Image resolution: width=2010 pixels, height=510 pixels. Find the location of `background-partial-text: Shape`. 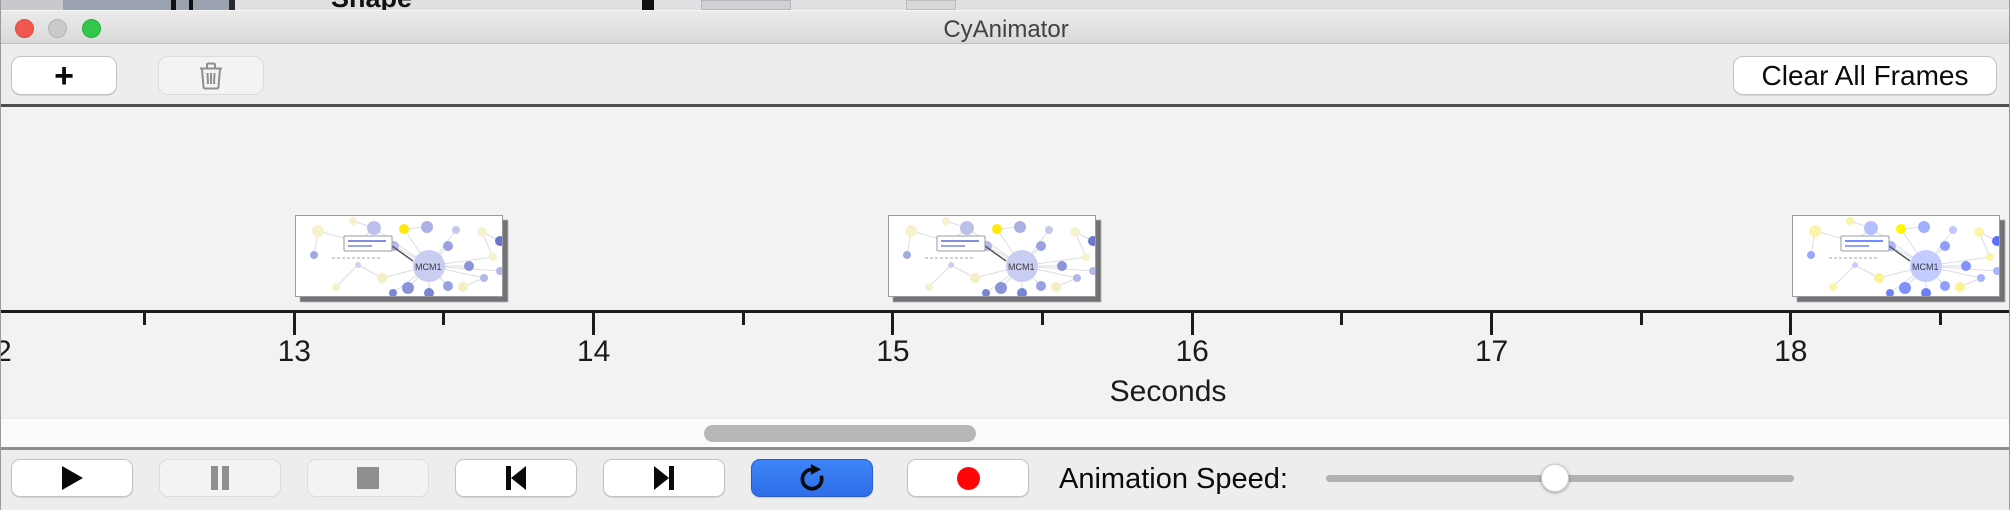

background-partial-text: Shape is located at coordinates (371, 5).